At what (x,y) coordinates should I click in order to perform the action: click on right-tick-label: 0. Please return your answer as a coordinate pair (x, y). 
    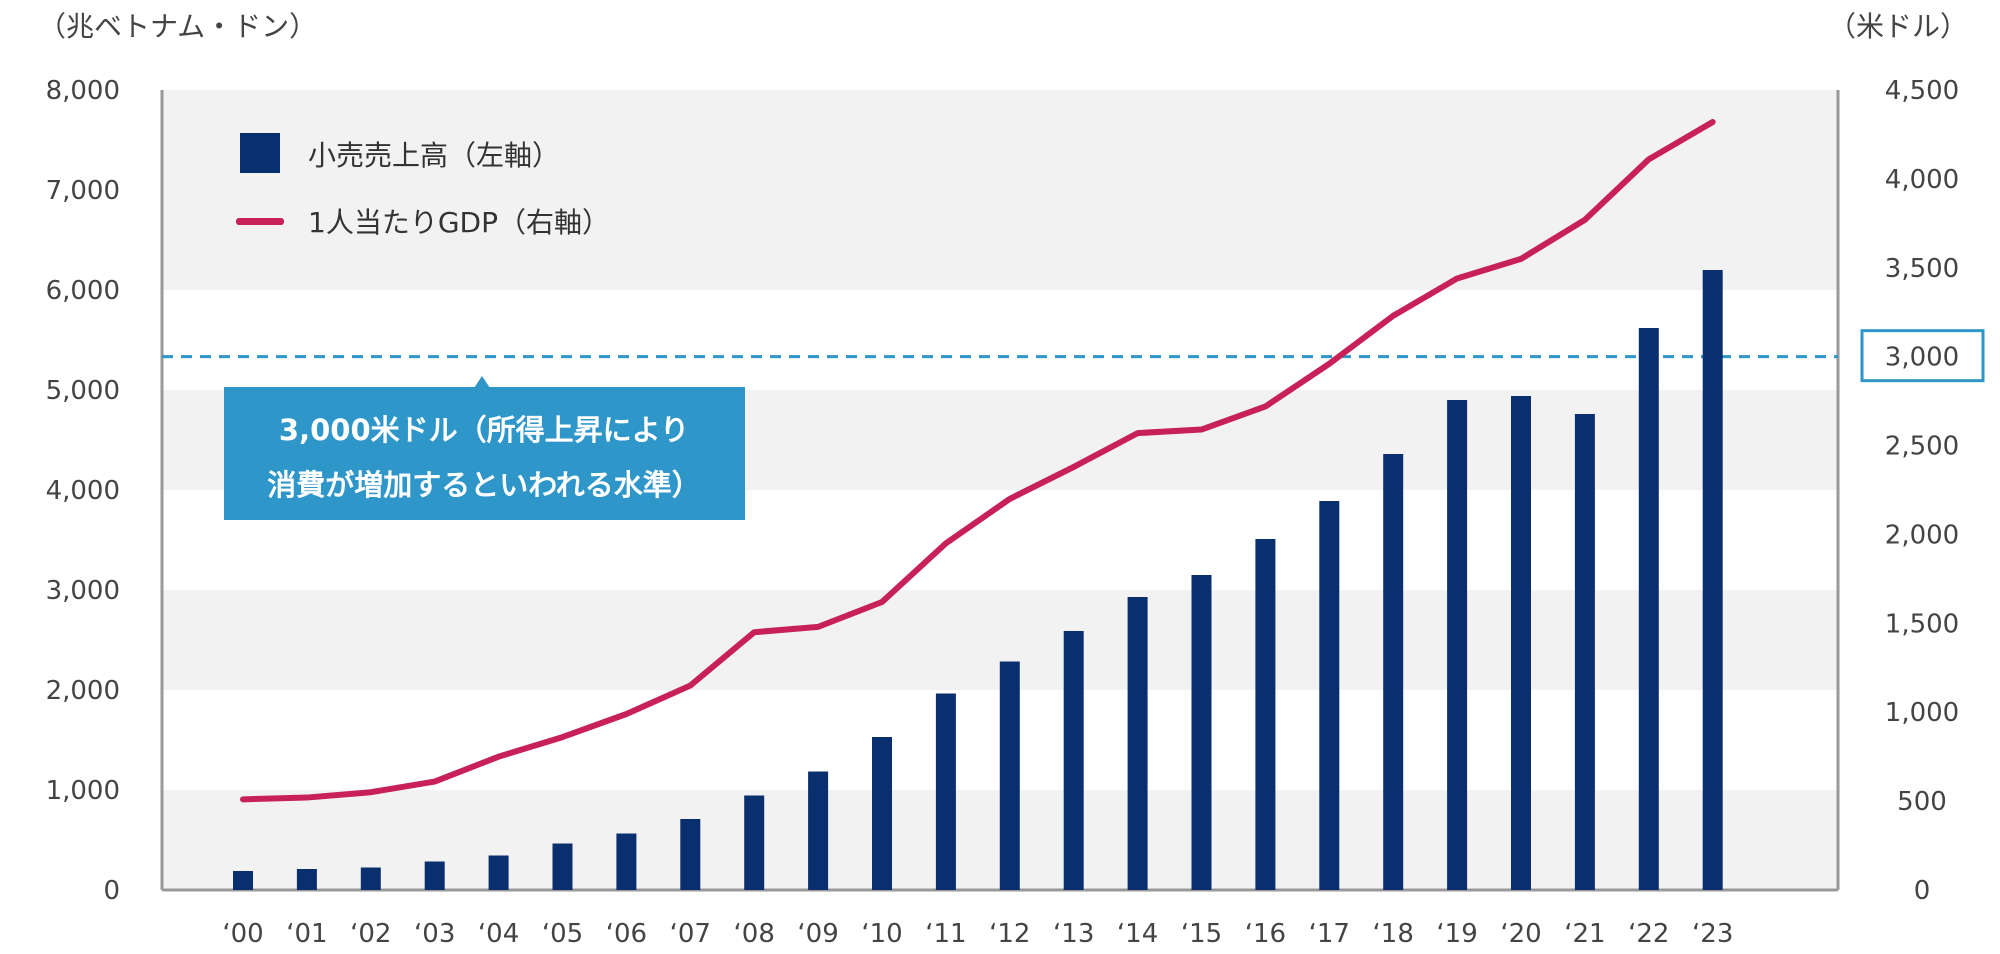
    Looking at the image, I should click on (1922, 891).